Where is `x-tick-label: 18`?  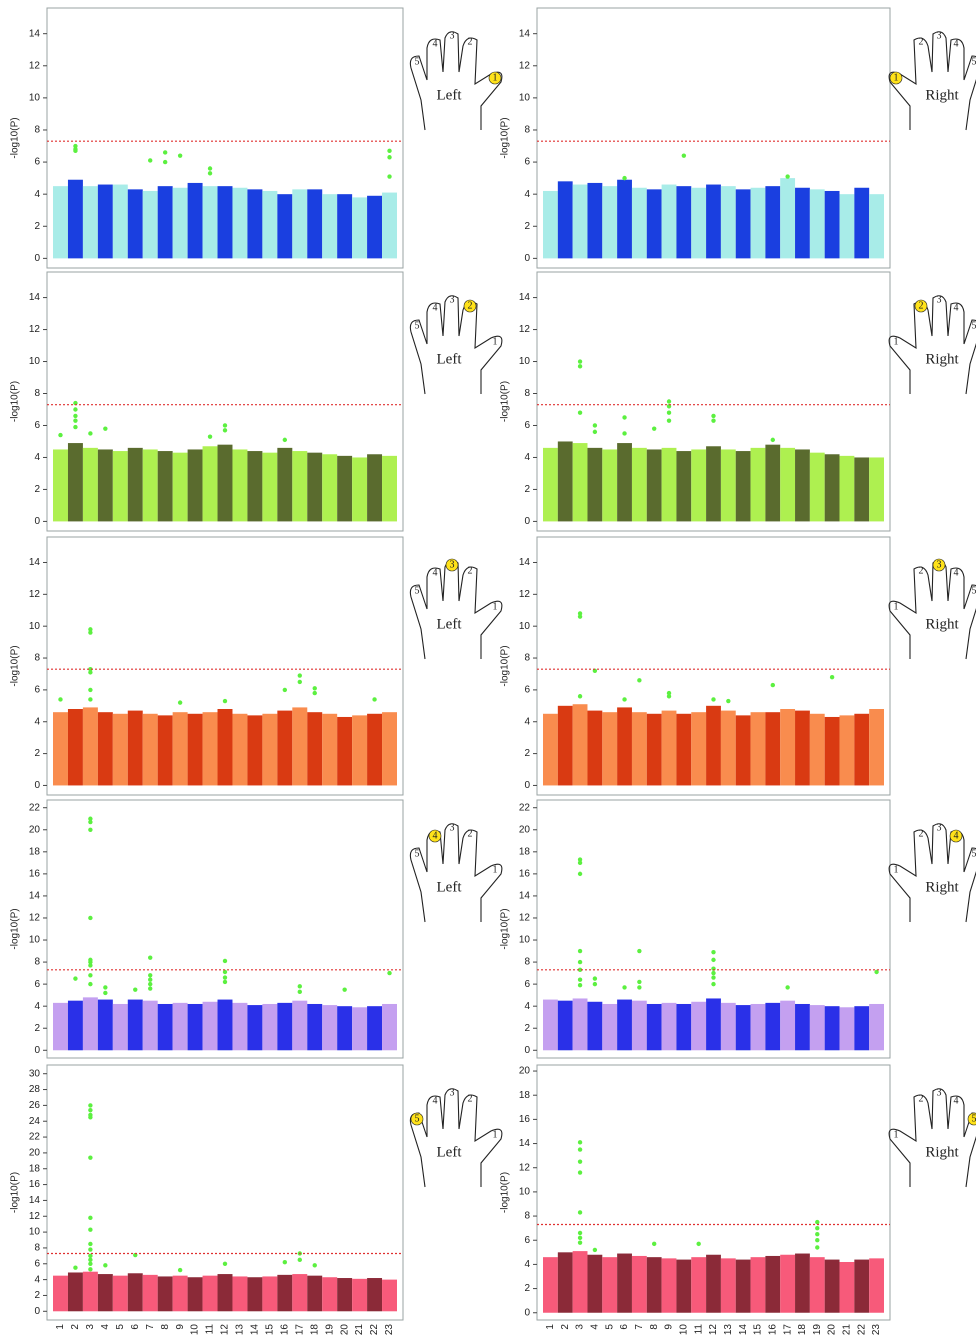 x-tick-label: 18 is located at coordinates (314, 1330).